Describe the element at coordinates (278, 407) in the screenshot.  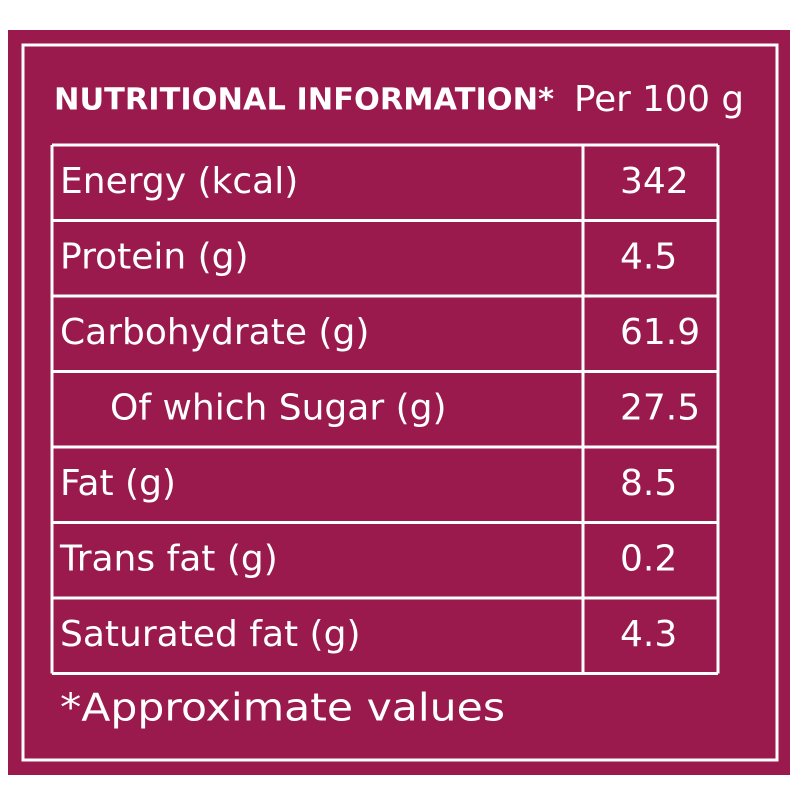
I see `nutrient-label: Of which Sugar (g)` at that location.